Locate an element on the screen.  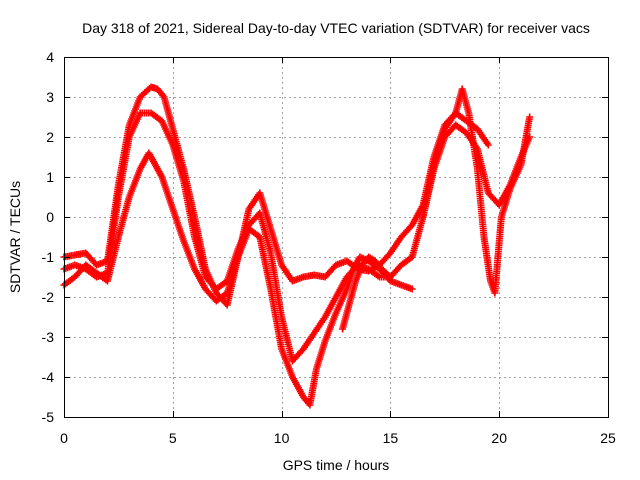
y-tick-label: -3 is located at coordinates (48, 337).